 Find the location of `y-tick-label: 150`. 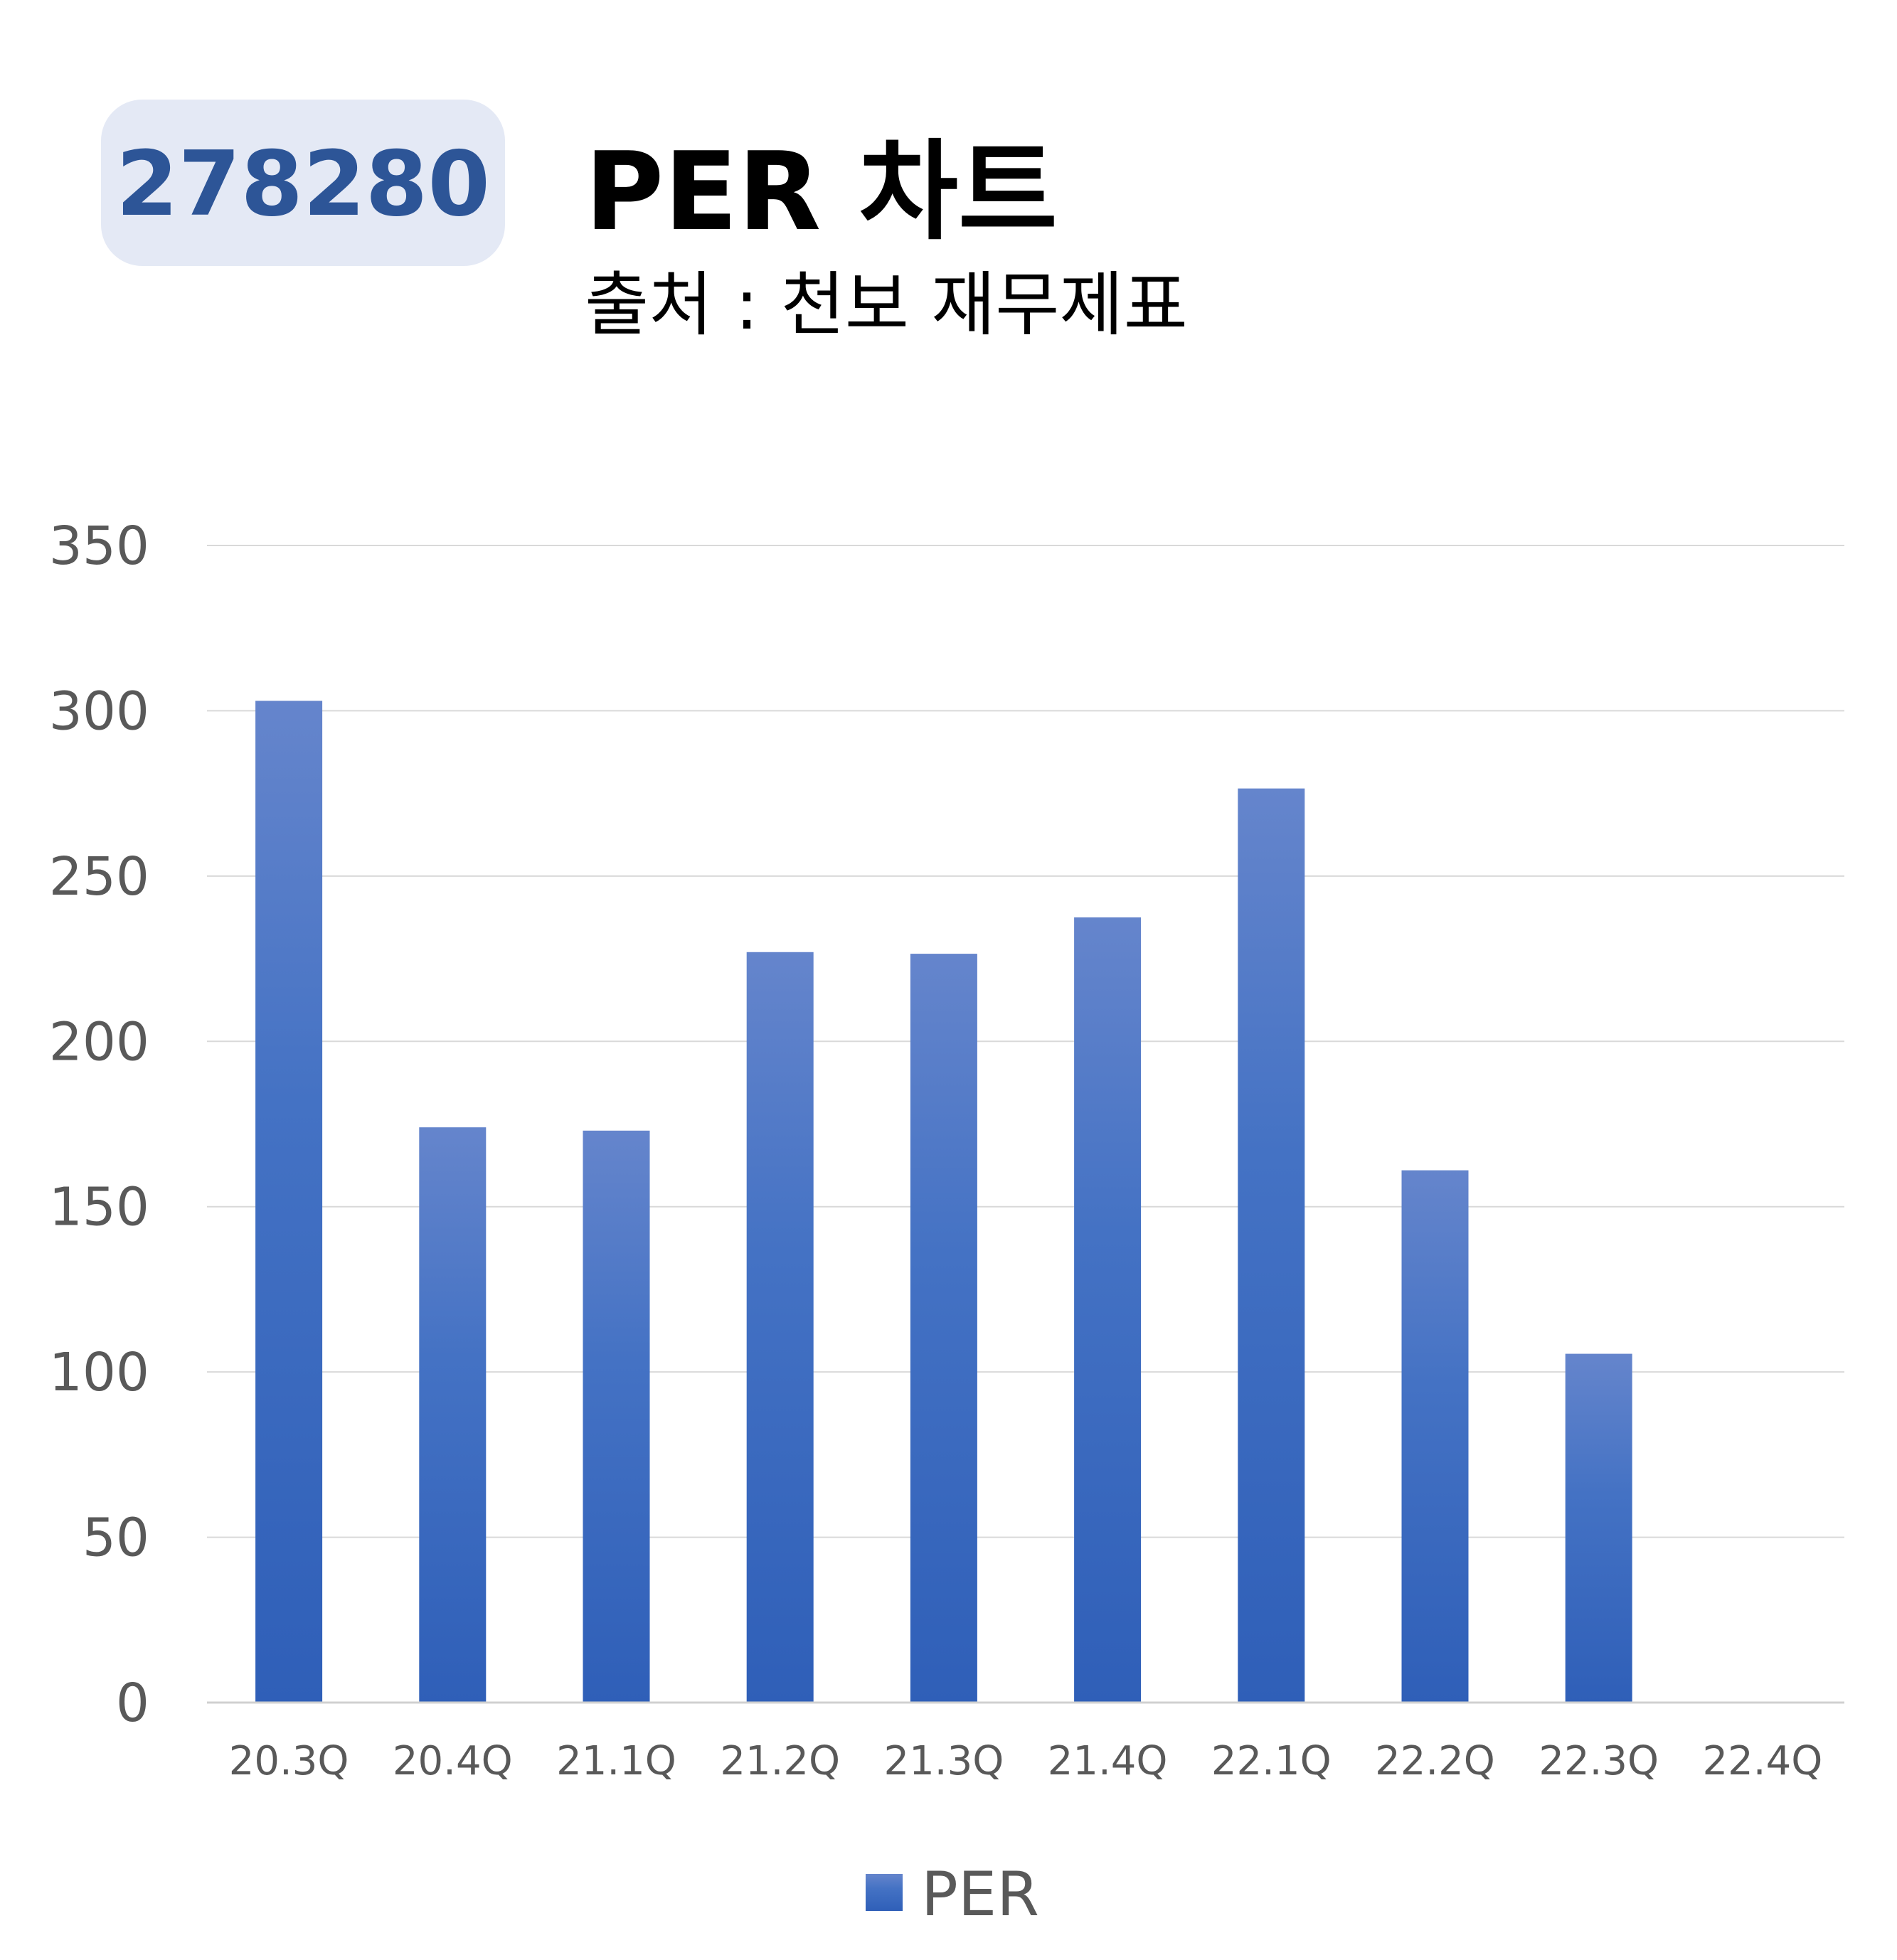

y-tick-label: 150 is located at coordinates (99, 1207).